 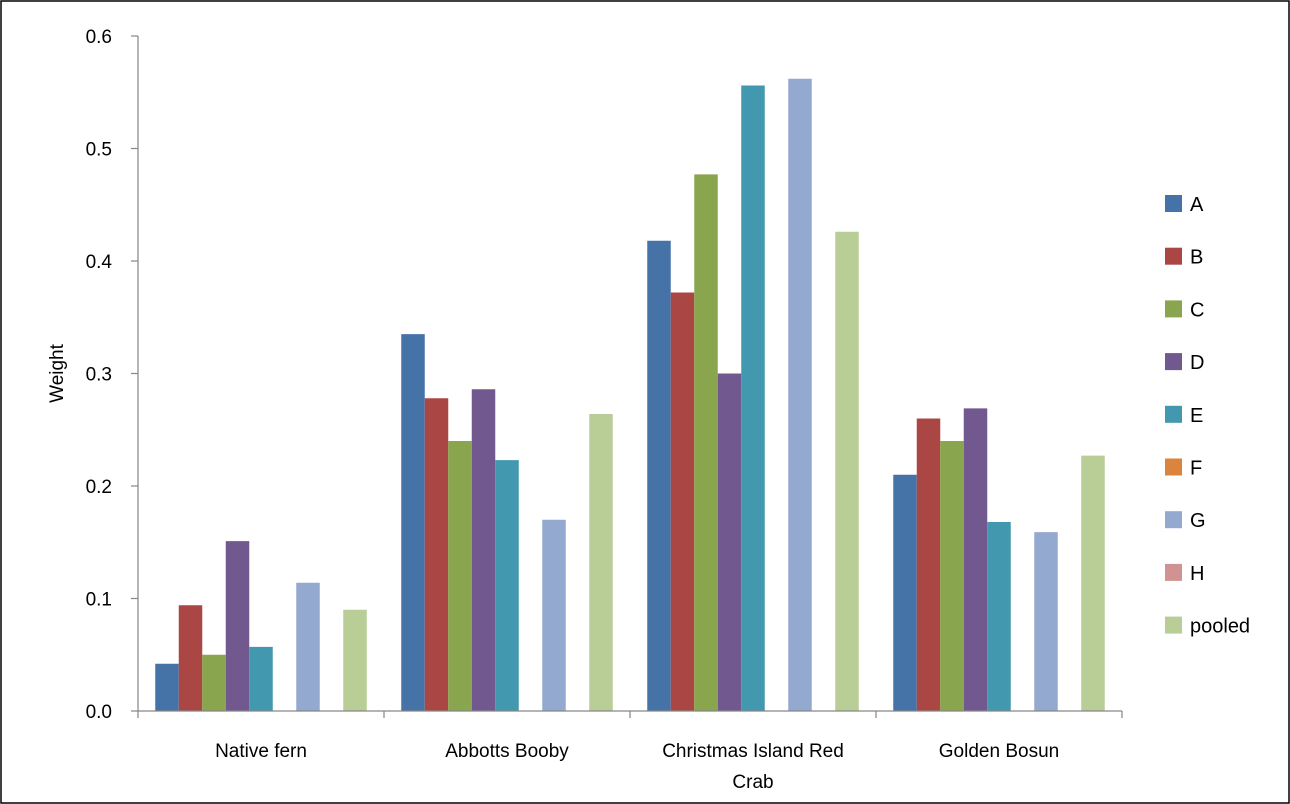 I want to click on y-tick-label: 0.5, so click(x=99, y=150).